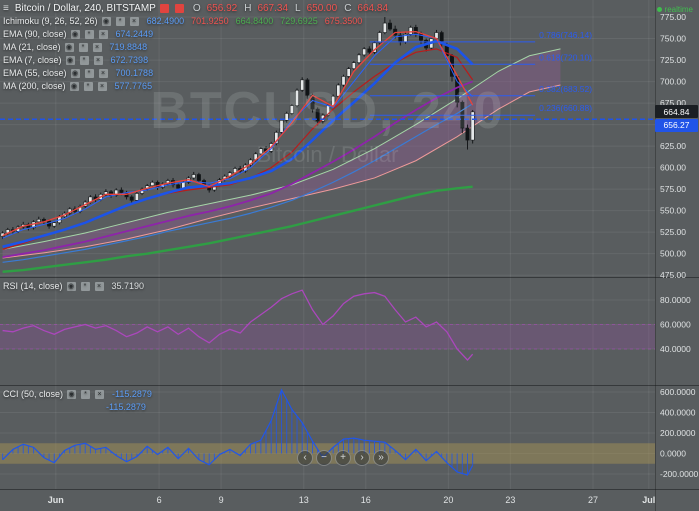 Image resolution: width=699 pixels, height=511 pixels. What do you see at coordinates (659, 9) in the screenshot?
I see `realtime-dot-icon` at bounding box center [659, 9].